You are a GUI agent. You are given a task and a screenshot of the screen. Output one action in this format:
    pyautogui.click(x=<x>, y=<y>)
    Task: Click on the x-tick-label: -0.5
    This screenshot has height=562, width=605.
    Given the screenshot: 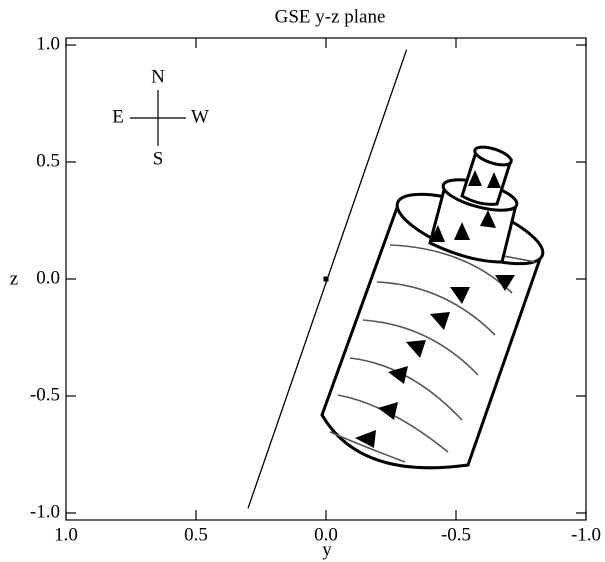 What is the action you would take?
    pyautogui.click(x=456, y=534)
    